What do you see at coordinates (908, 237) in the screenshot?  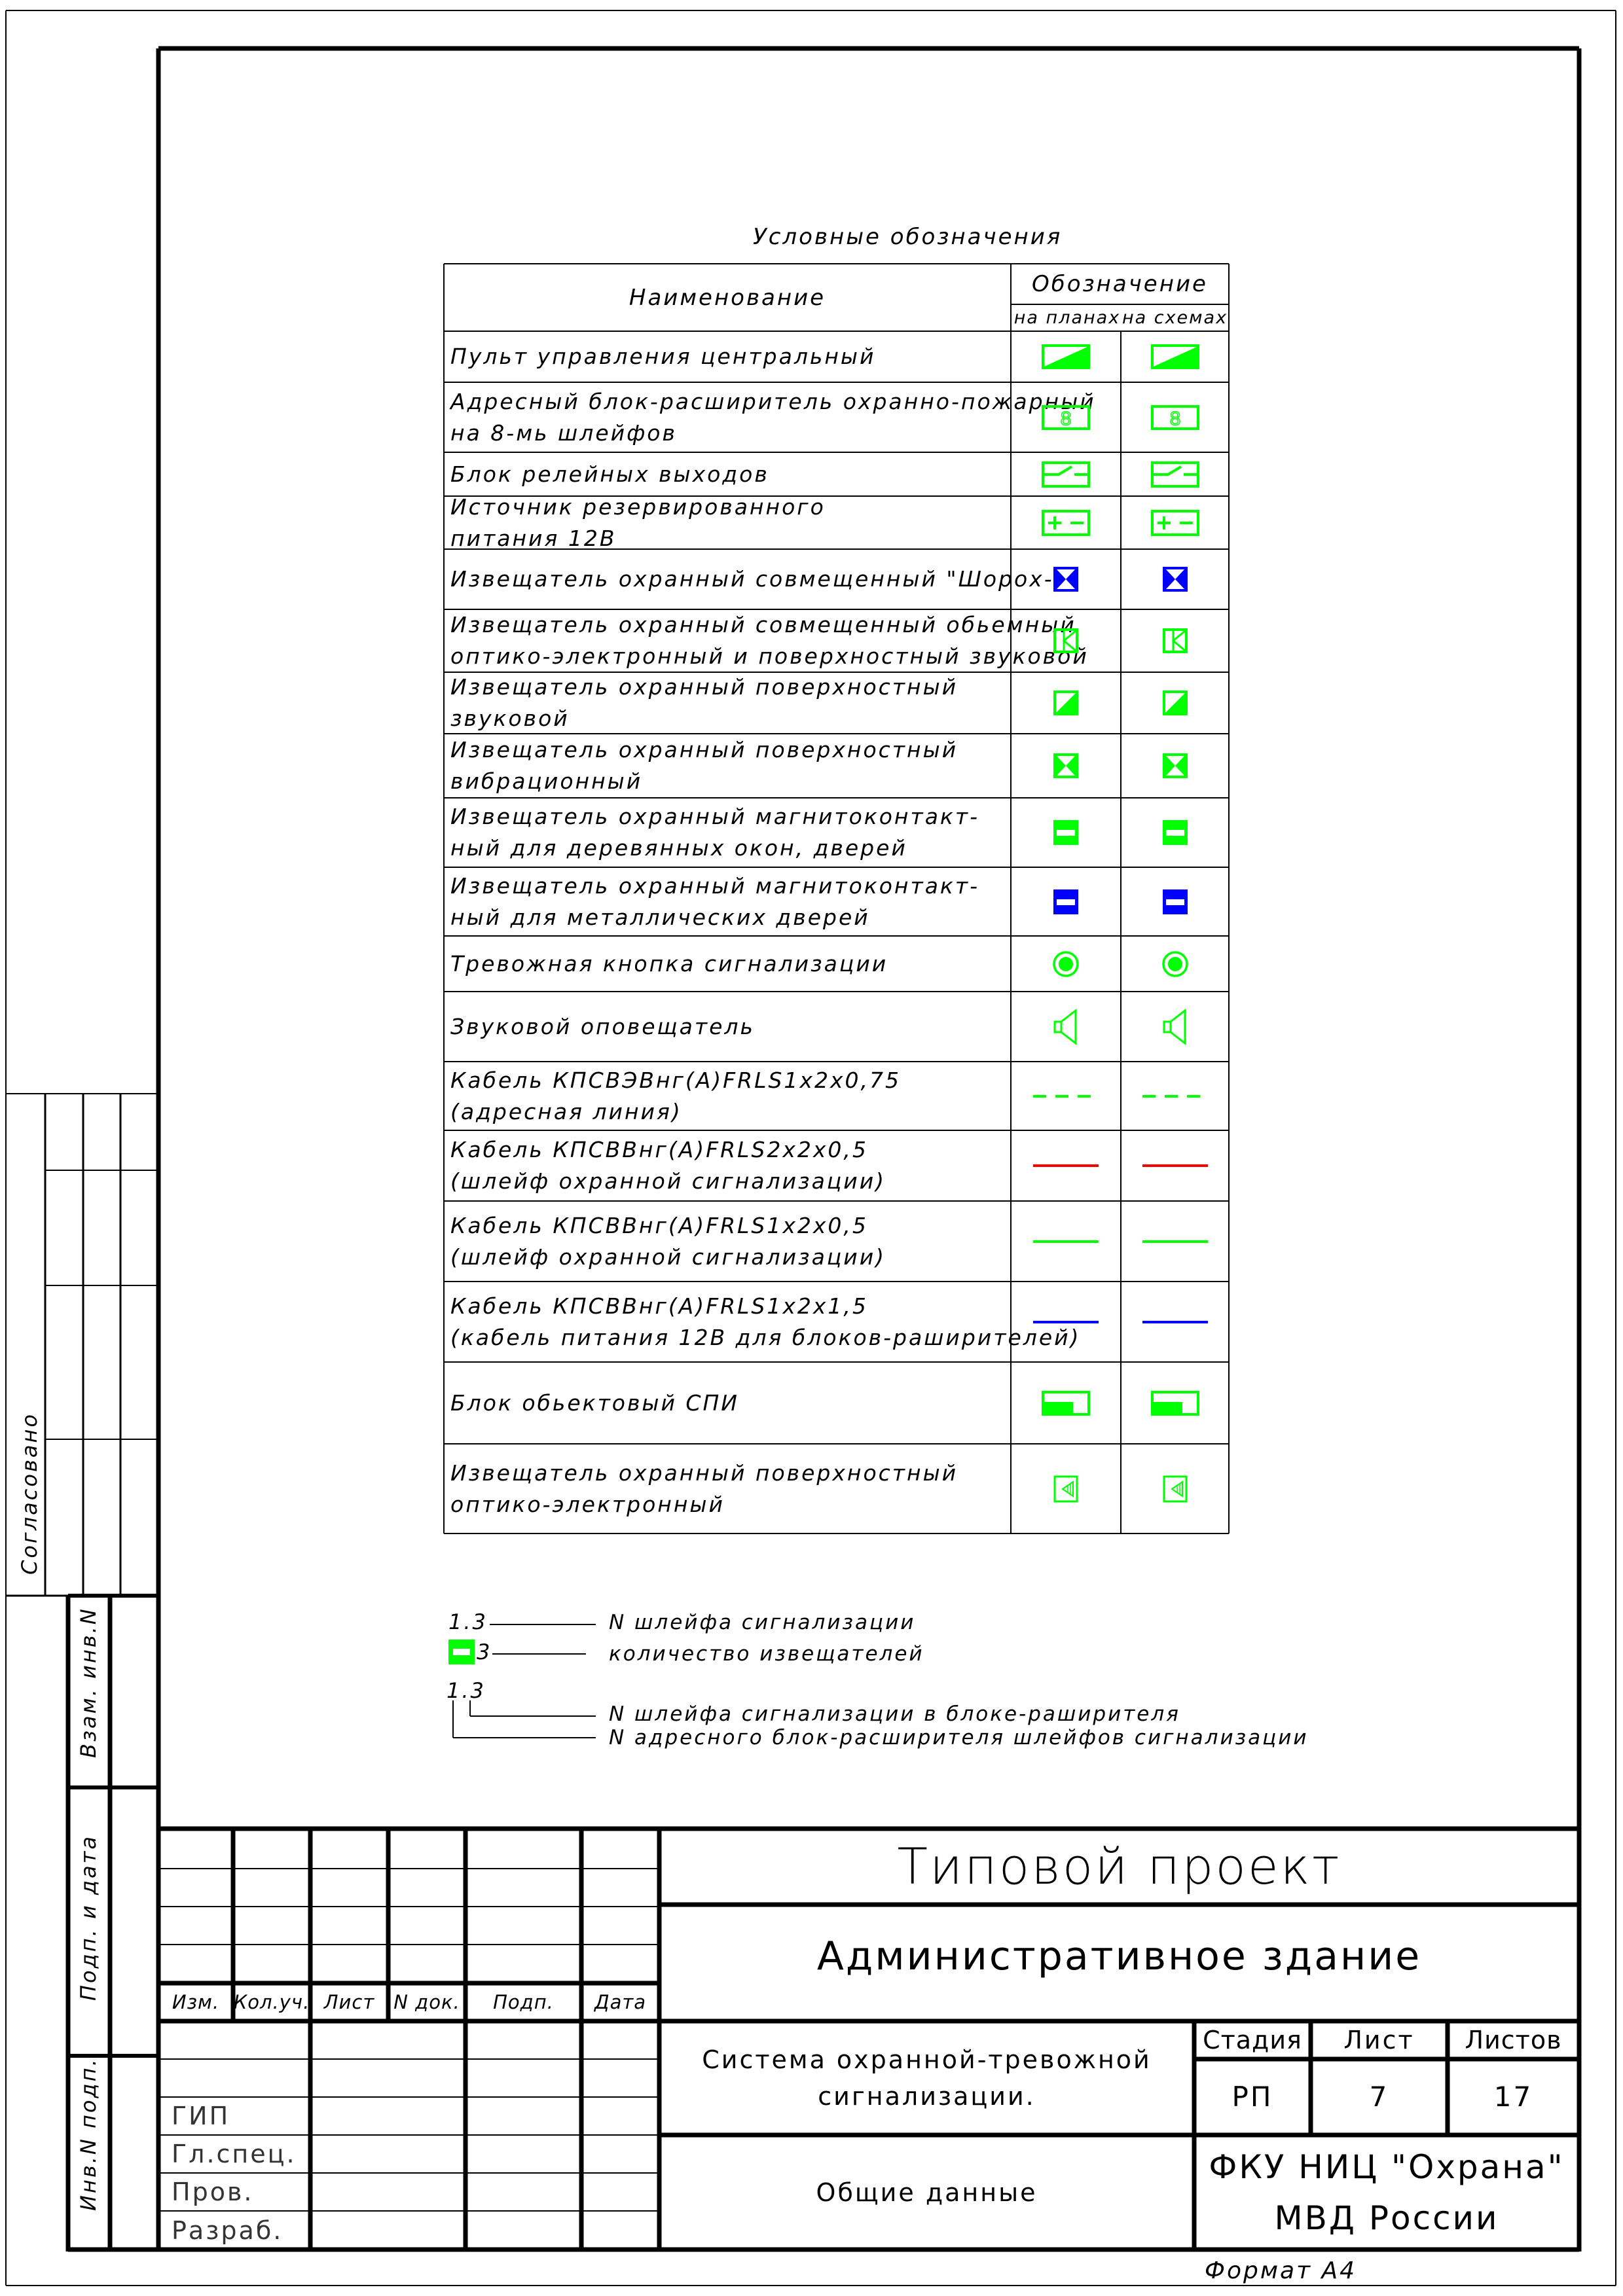 I see `legend-title: Условные обозначения` at bounding box center [908, 237].